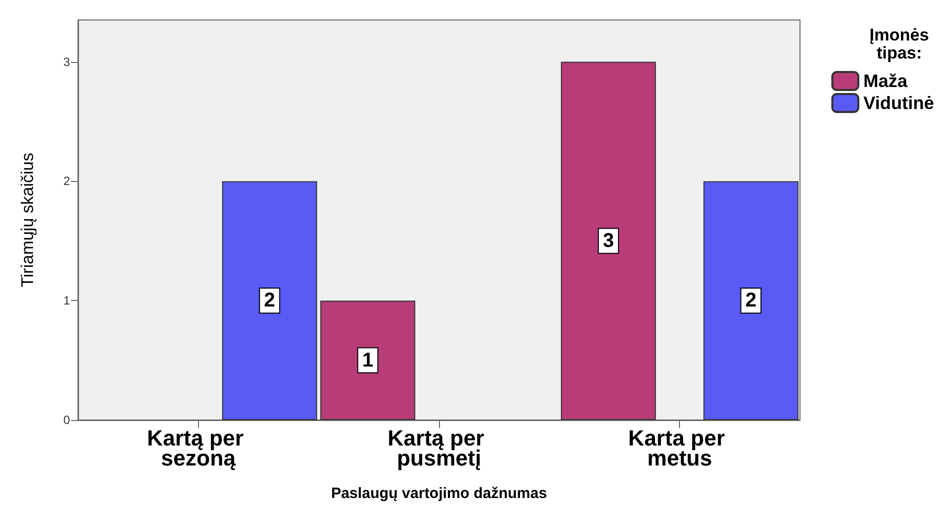 The height and width of the screenshot is (514, 949). Describe the element at coordinates (680, 448) in the screenshot. I see `x-tick-label: Karta per metus` at that location.